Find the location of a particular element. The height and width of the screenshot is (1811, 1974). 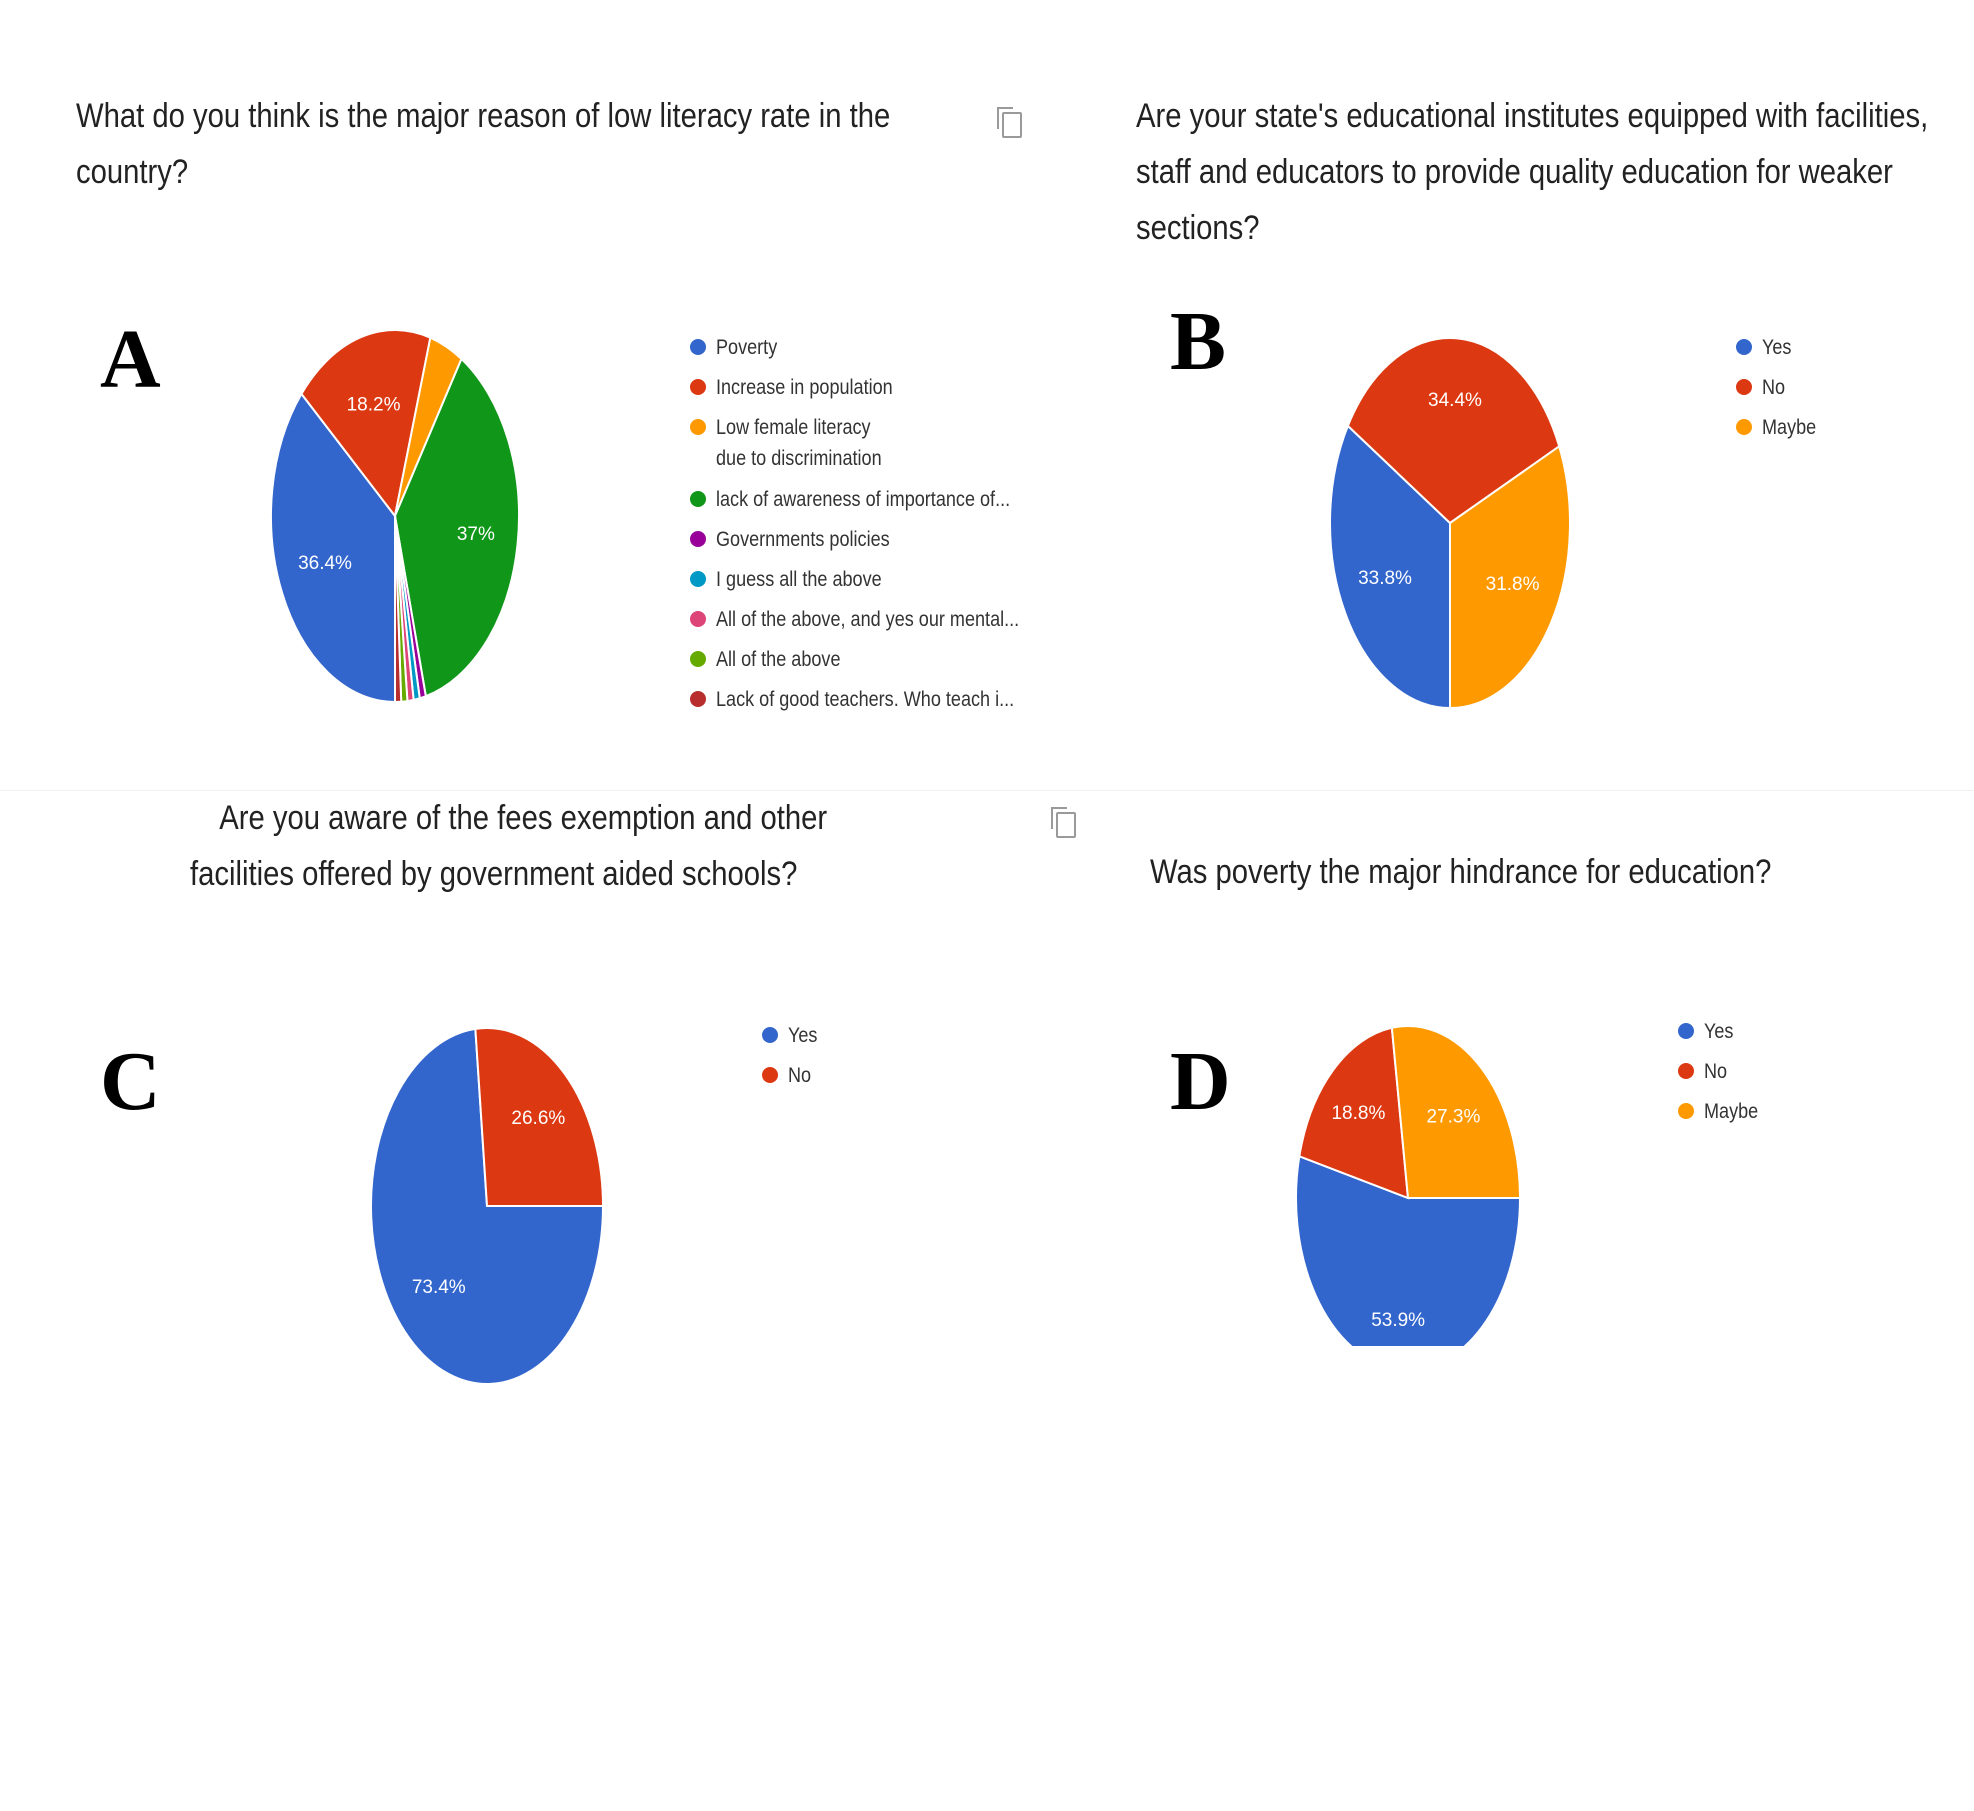

panel-letter-a: A is located at coordinates (130, 359).